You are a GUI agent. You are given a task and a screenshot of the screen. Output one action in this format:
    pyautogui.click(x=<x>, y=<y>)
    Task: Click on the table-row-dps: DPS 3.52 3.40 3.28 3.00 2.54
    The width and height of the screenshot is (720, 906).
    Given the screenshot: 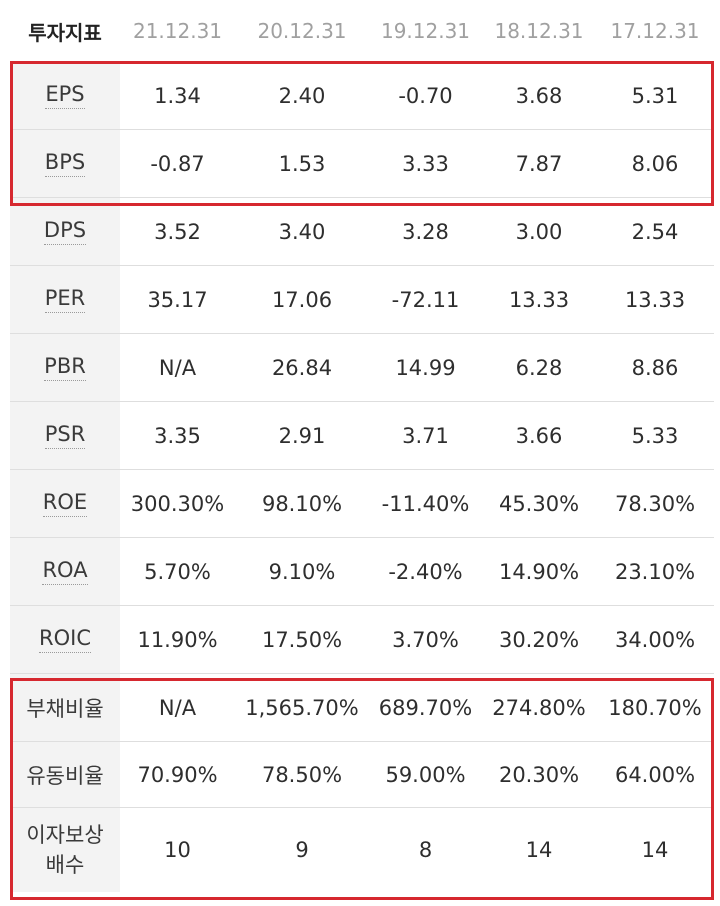 What is the action you would take?
    pyautogui.click(x=362, y=232)
    